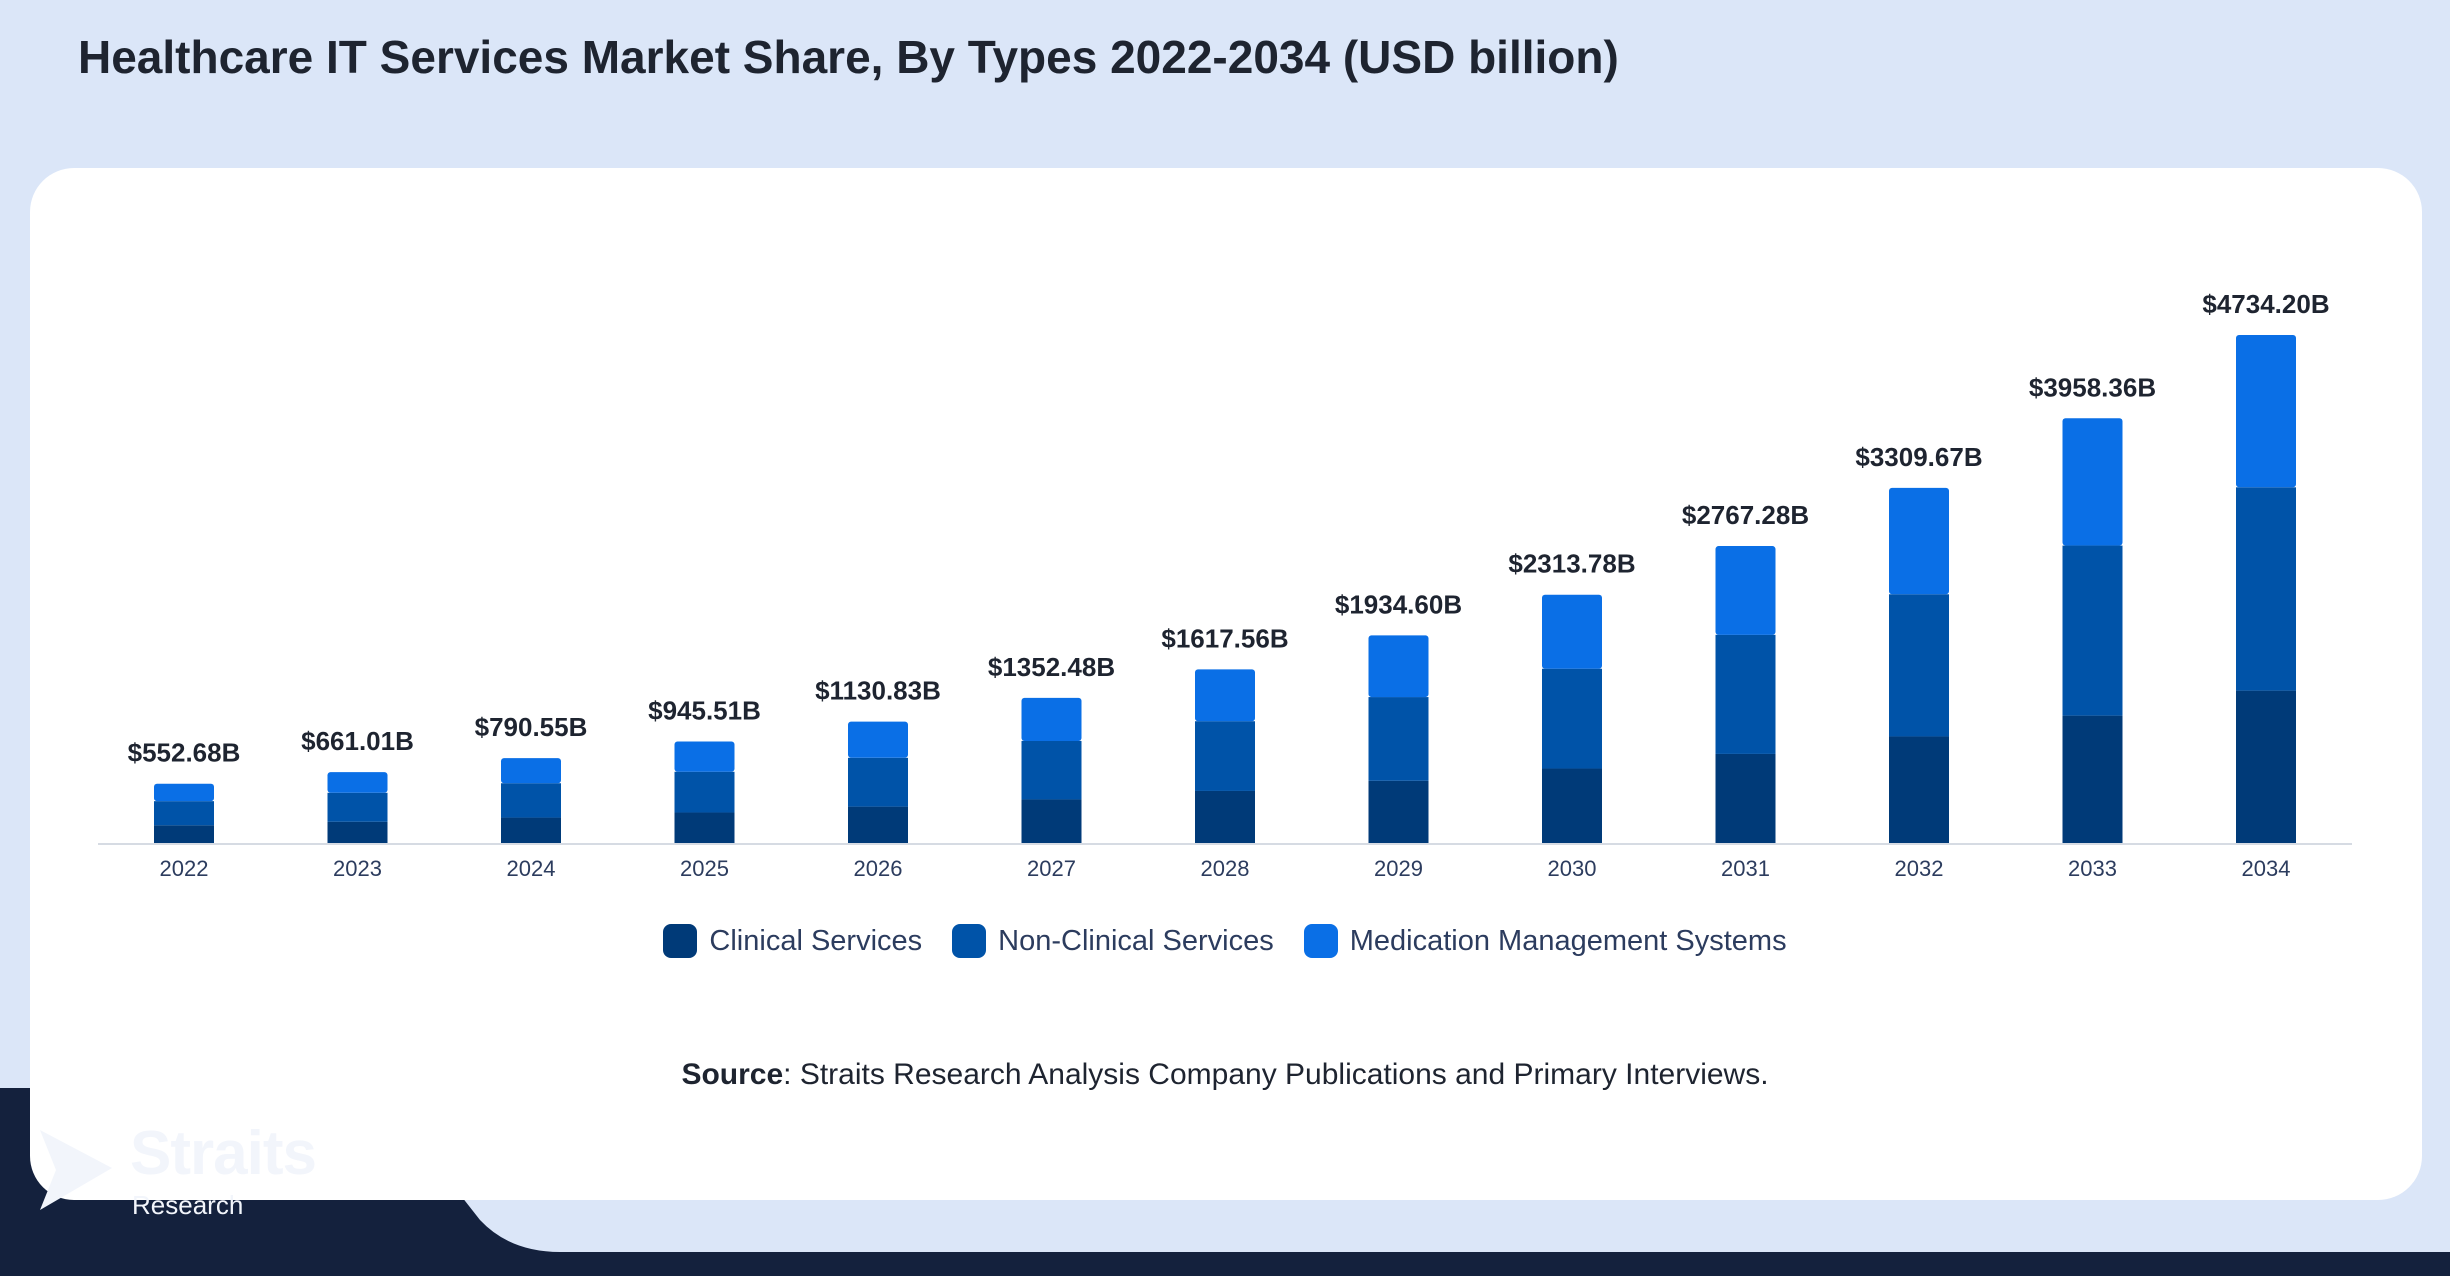 Image resolution: width=2450 pixels, height=1276 pixels. I want to click on total-label-2027: $1352.48B, so click(1051, 667).